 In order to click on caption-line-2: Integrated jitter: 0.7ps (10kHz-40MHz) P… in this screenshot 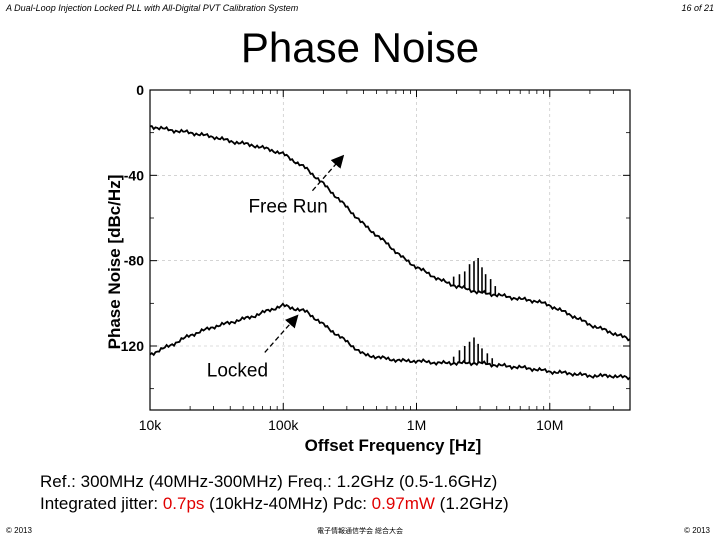, I will do `click(274, 504)`.